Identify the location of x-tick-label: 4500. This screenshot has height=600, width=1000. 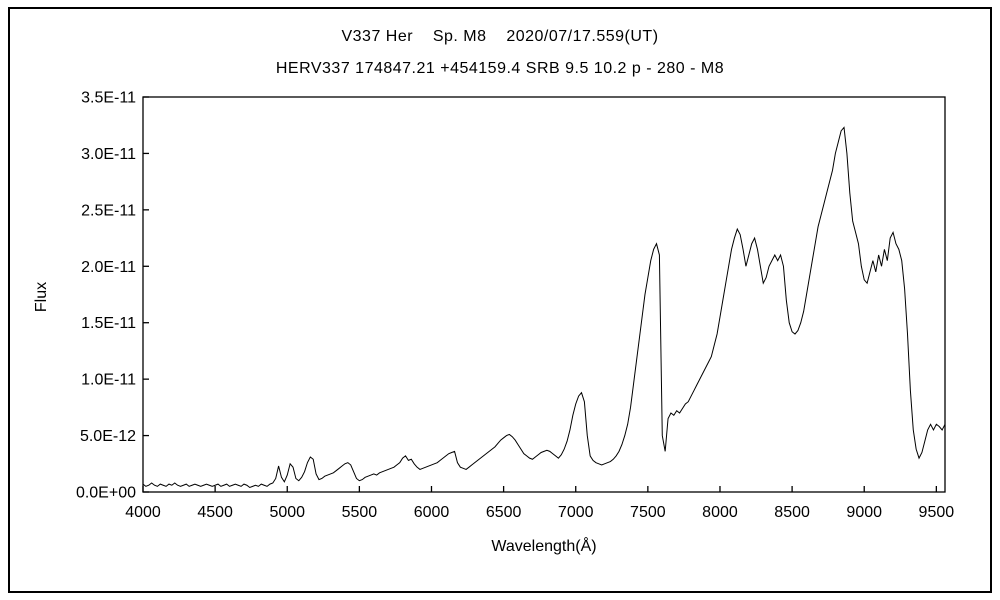
(215, 512).